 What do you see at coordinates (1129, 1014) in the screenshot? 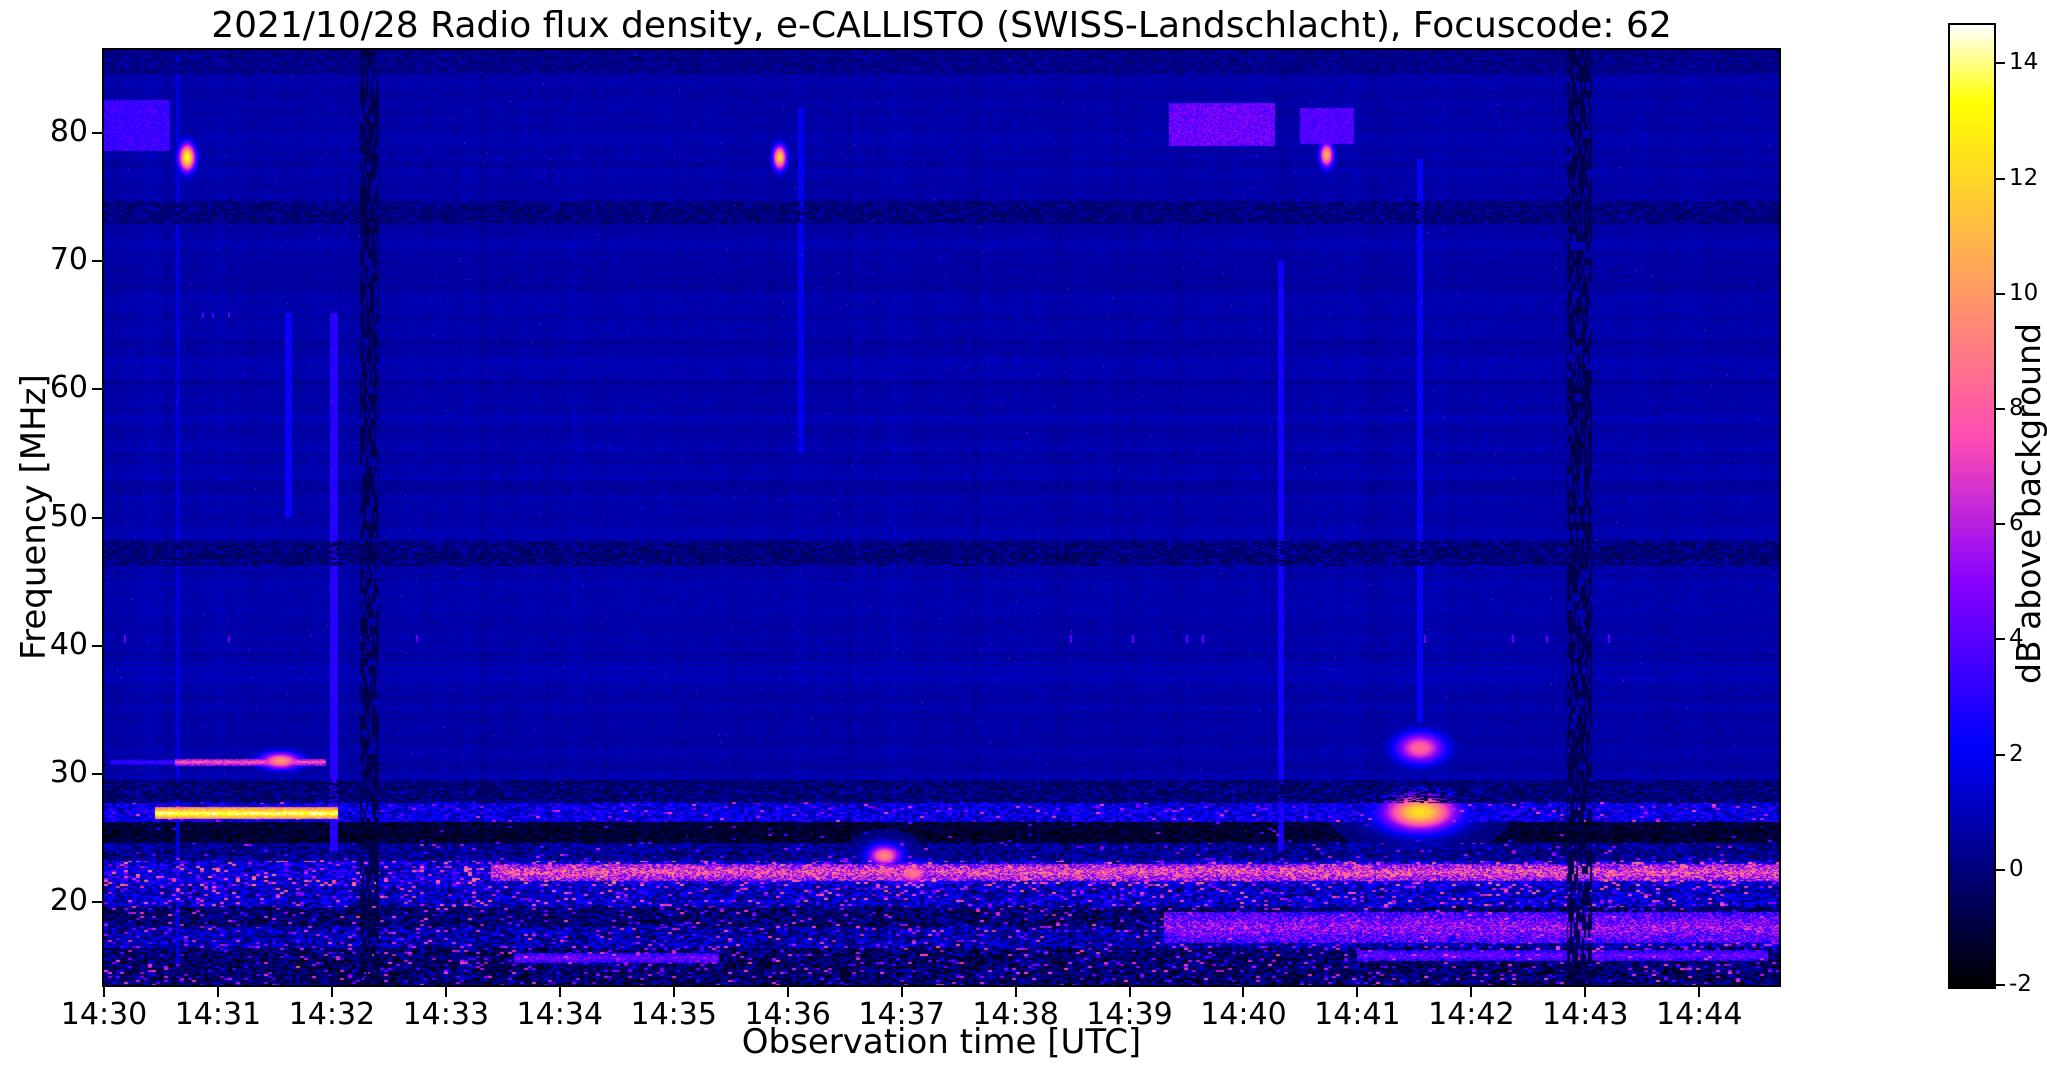
I see `x-tick-label: 14:39` at bounding box center [1129, 1014].